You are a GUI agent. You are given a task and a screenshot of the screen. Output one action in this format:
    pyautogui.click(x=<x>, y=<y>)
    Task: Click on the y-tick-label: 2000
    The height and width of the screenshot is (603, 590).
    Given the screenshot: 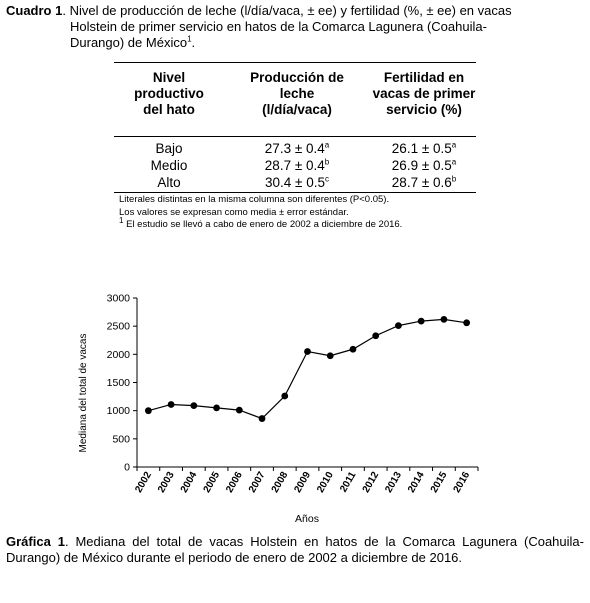 What is the action you would take?
    pyautogui.click(x=119, y=355)
    